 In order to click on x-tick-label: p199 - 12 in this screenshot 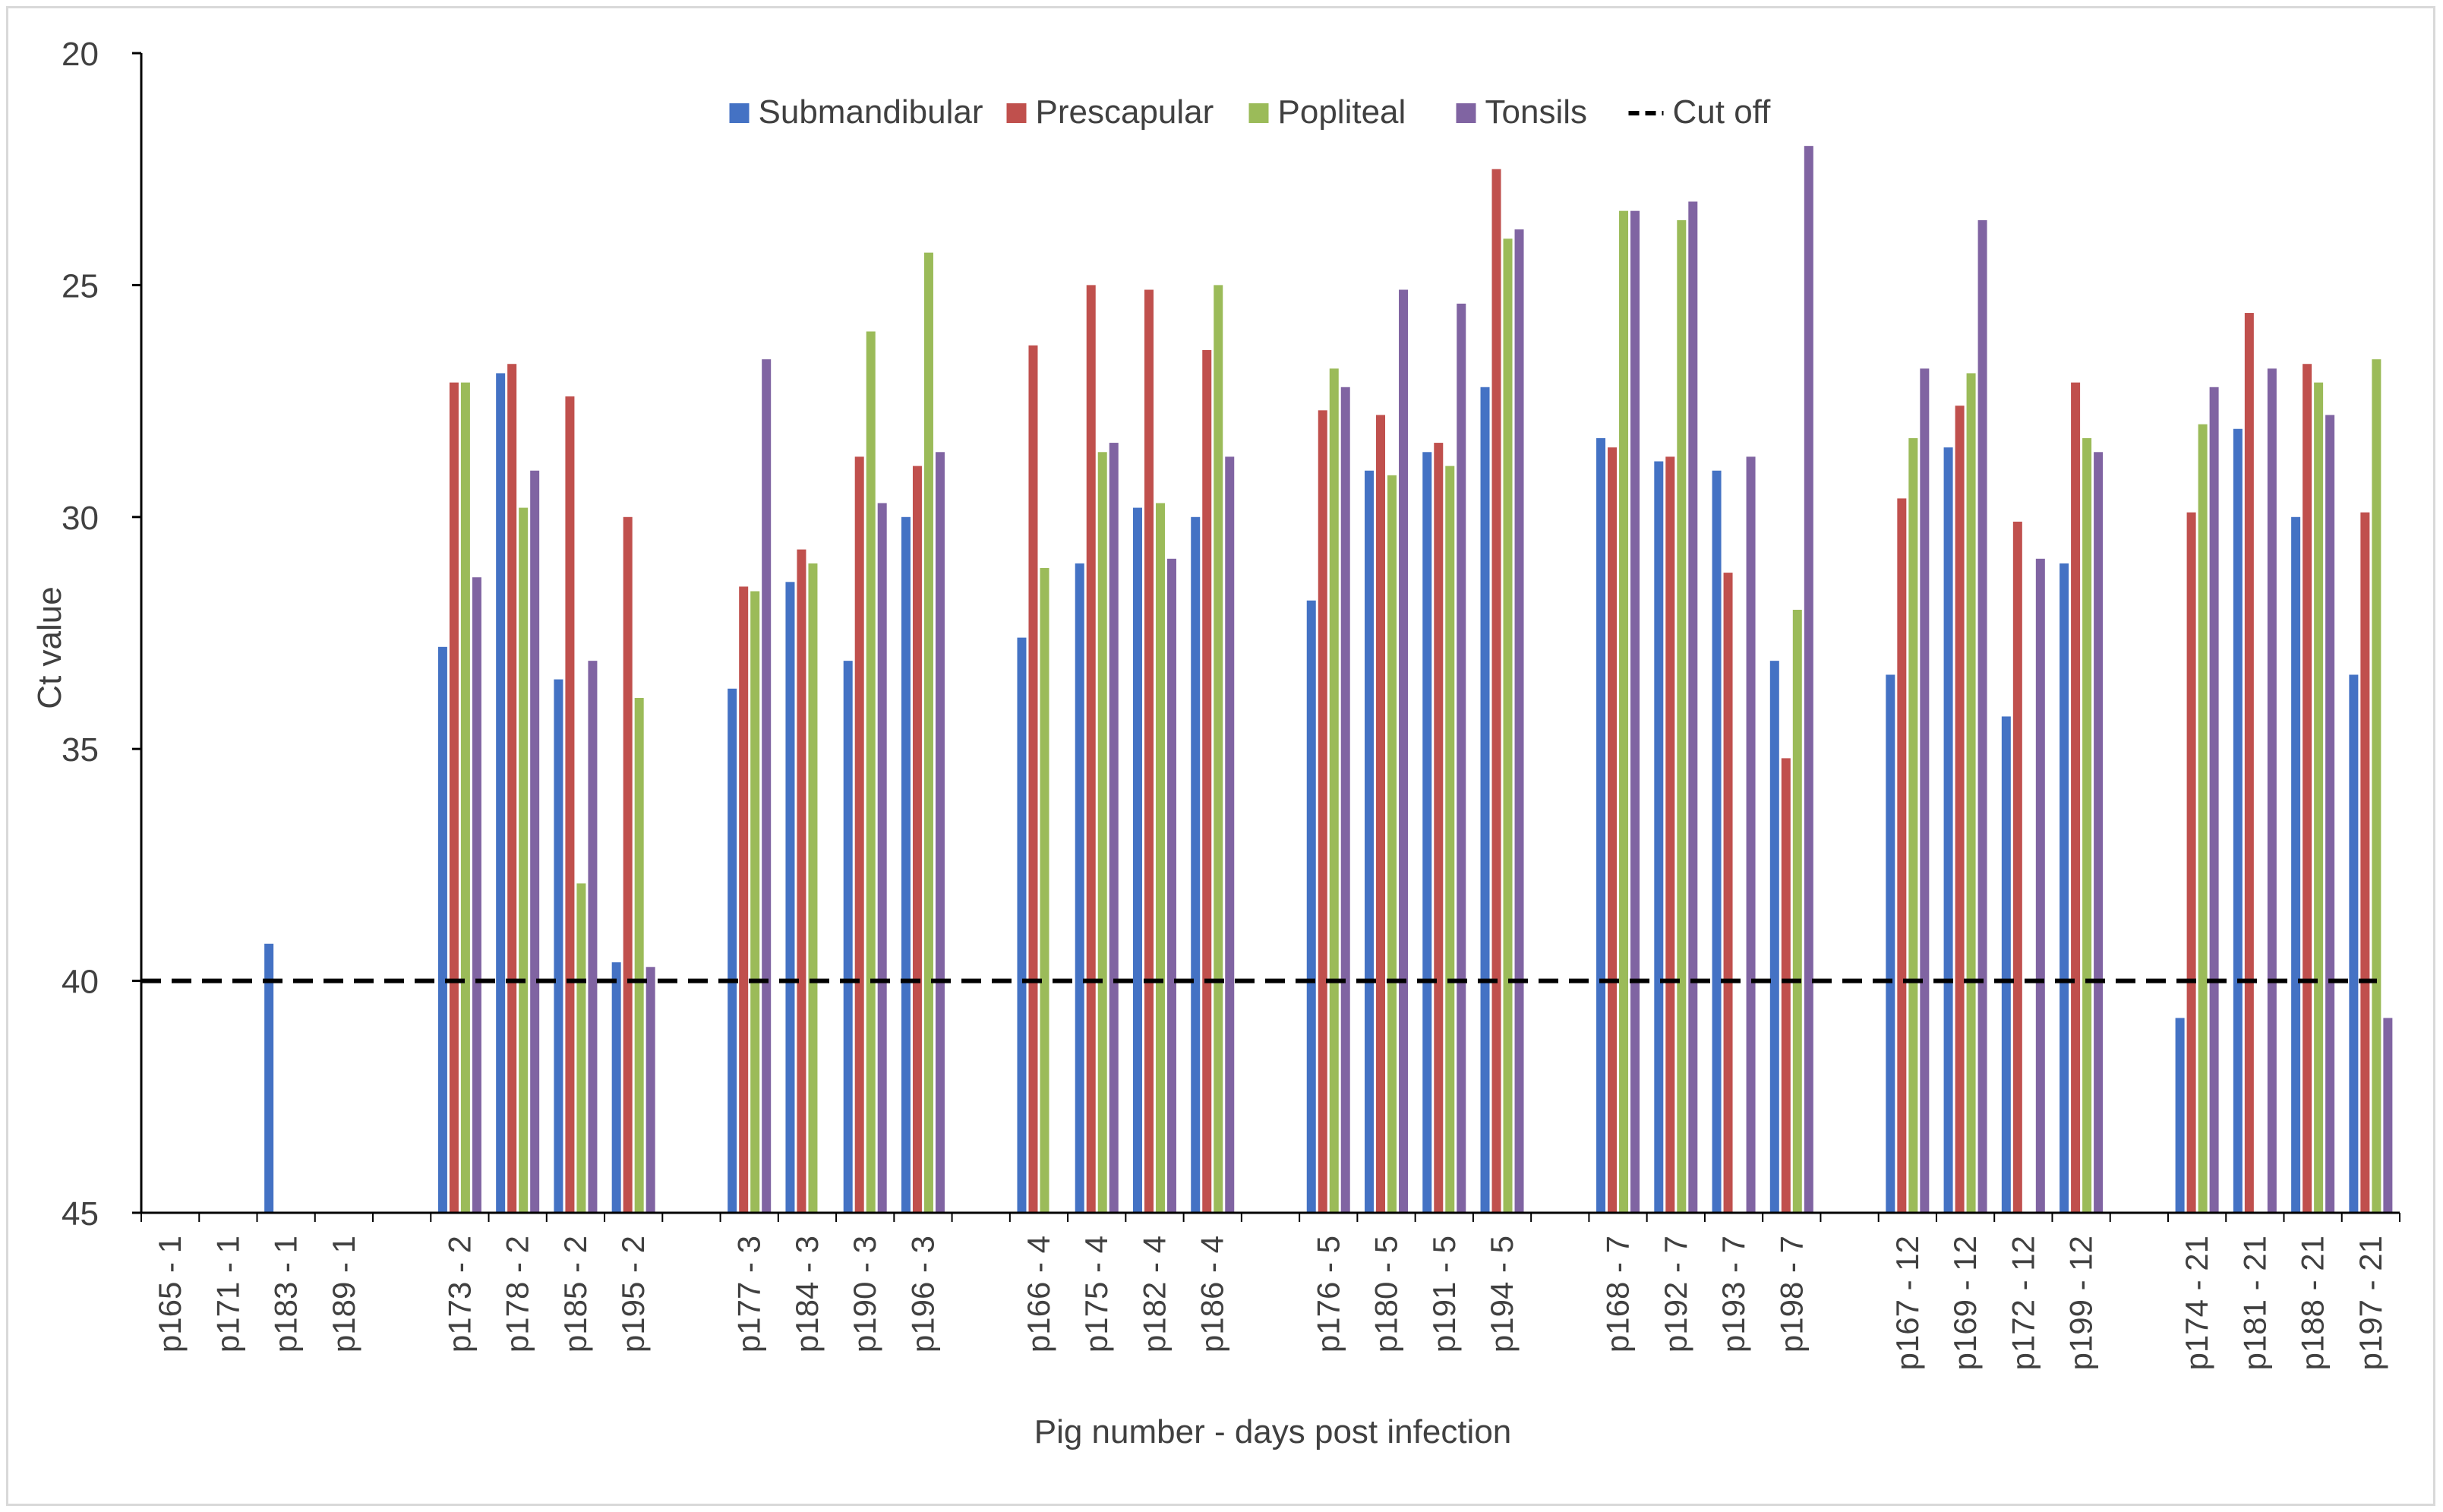, I will do `click(2081, 1303)`.